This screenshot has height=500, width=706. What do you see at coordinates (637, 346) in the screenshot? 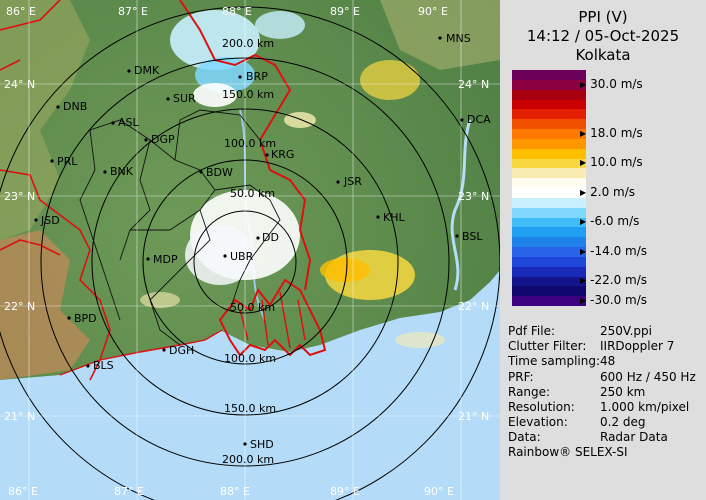
I see `info-value: IIRDoppler 7` at bounding box center [637, 346].